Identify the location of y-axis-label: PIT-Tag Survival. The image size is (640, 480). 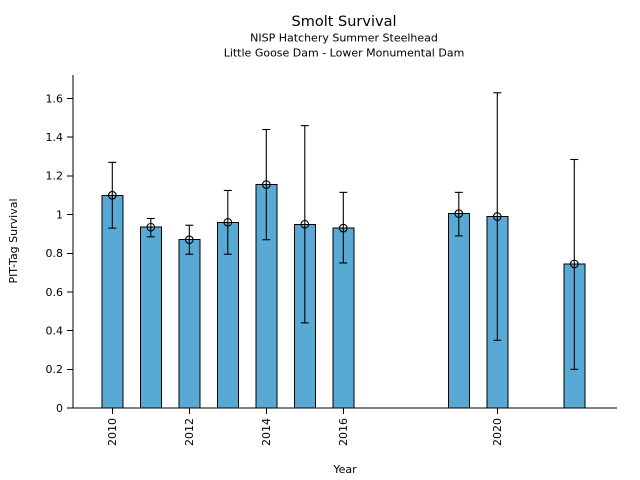
(13, 240).